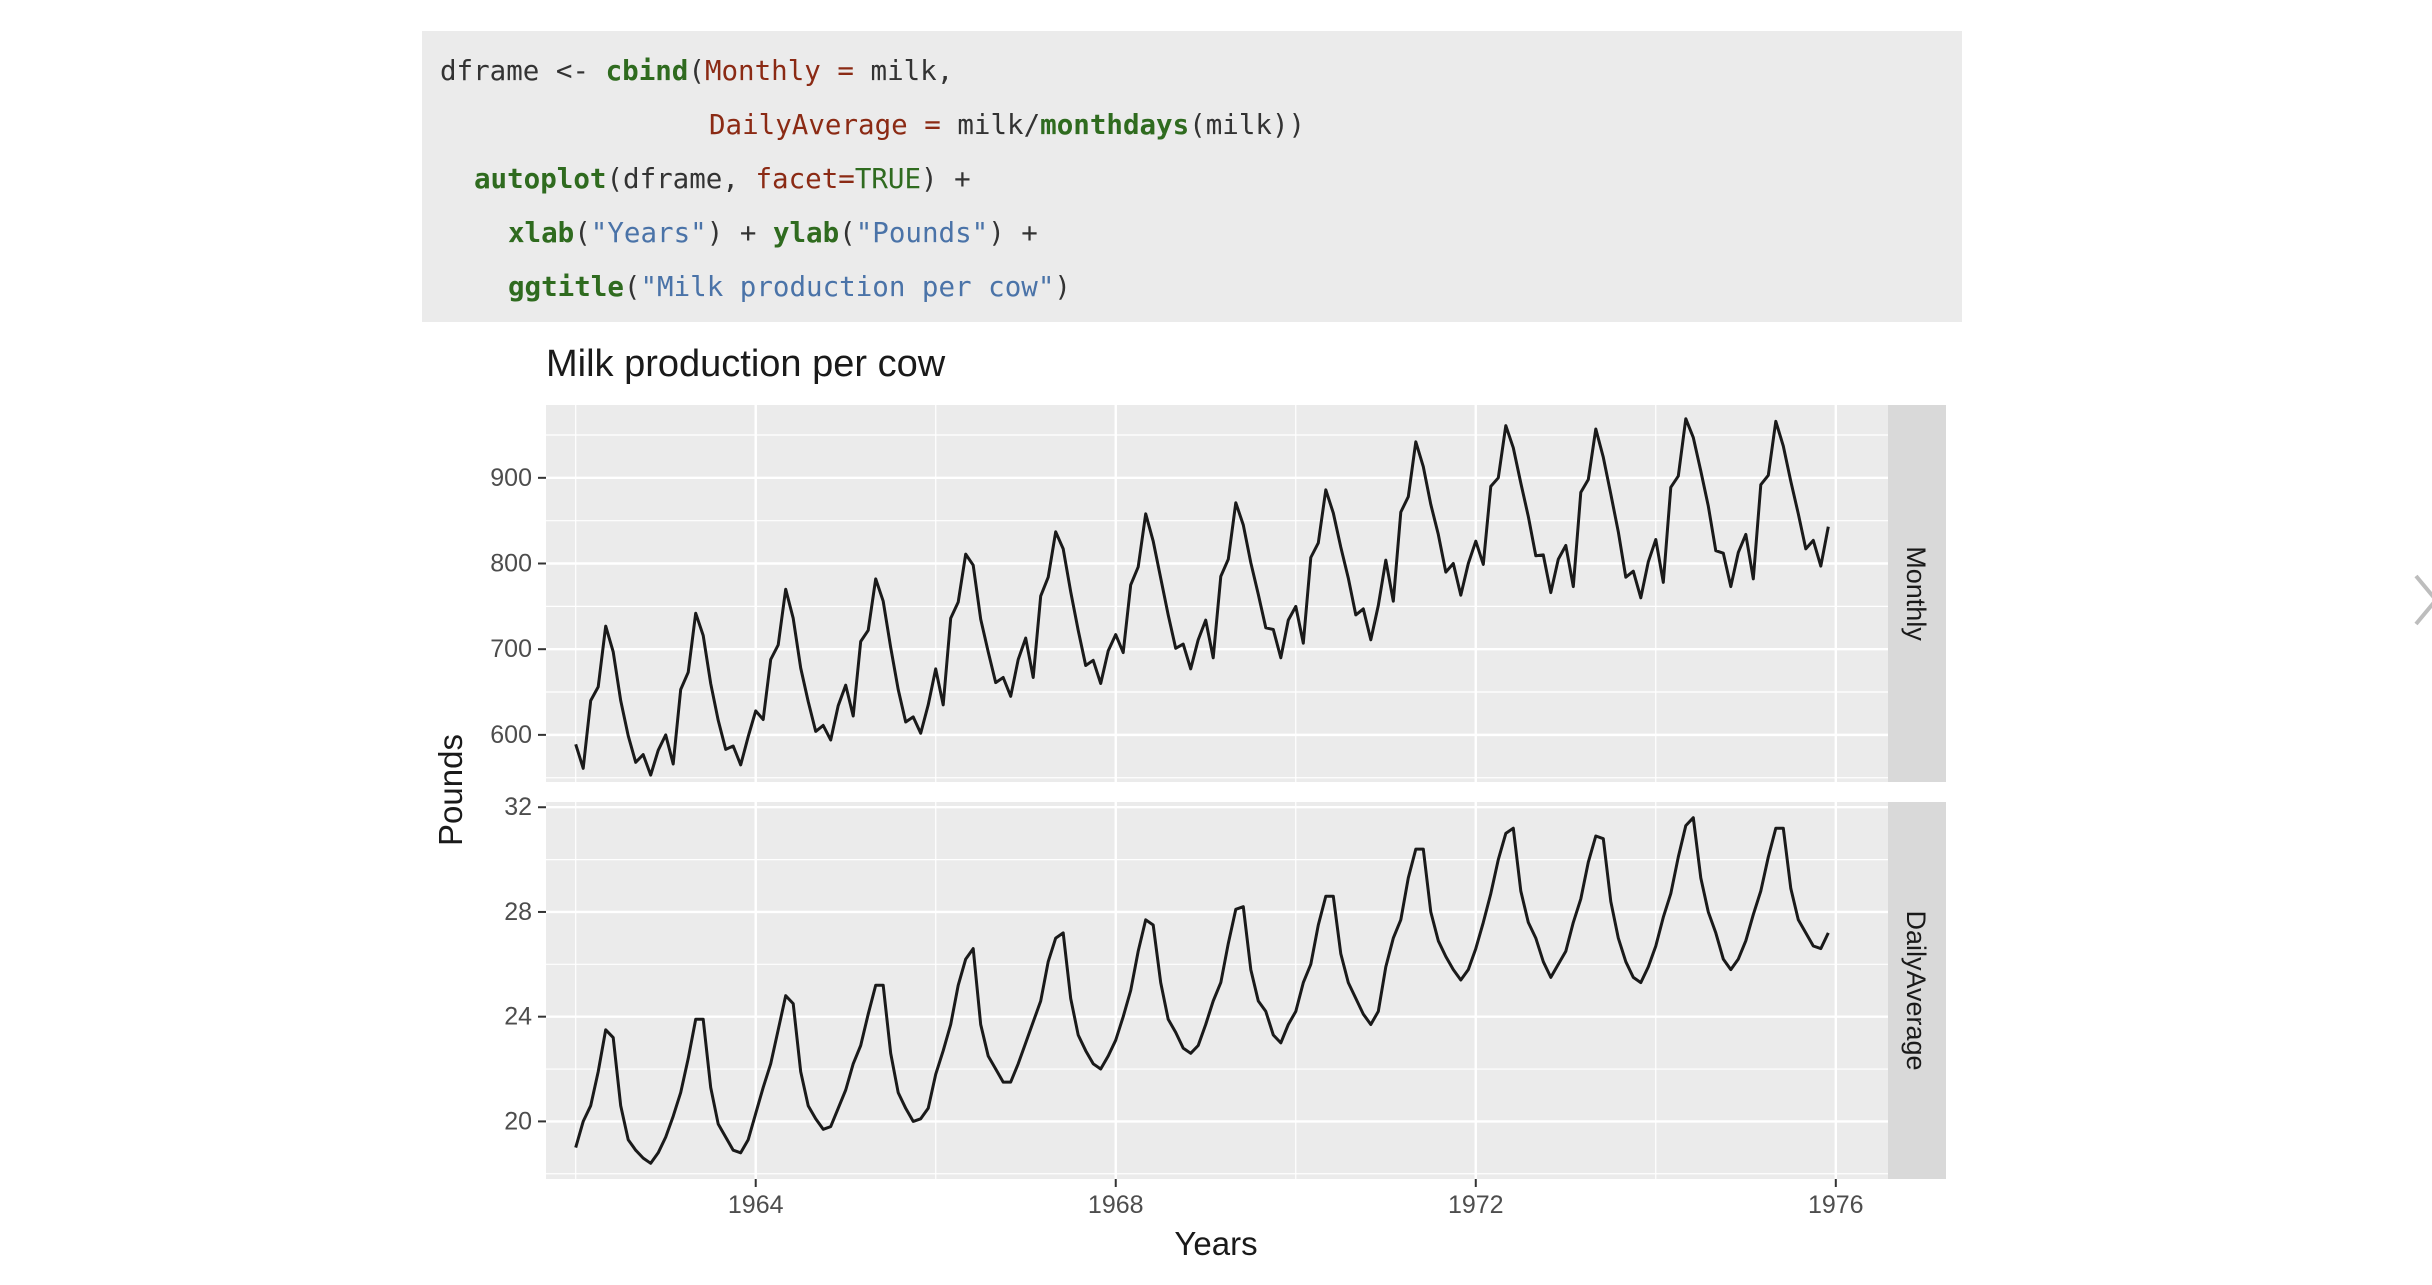 The height and width of the screenshot is (1285, 2432). I want to click on x-tick-label: 1968, so click(1116, 1205).